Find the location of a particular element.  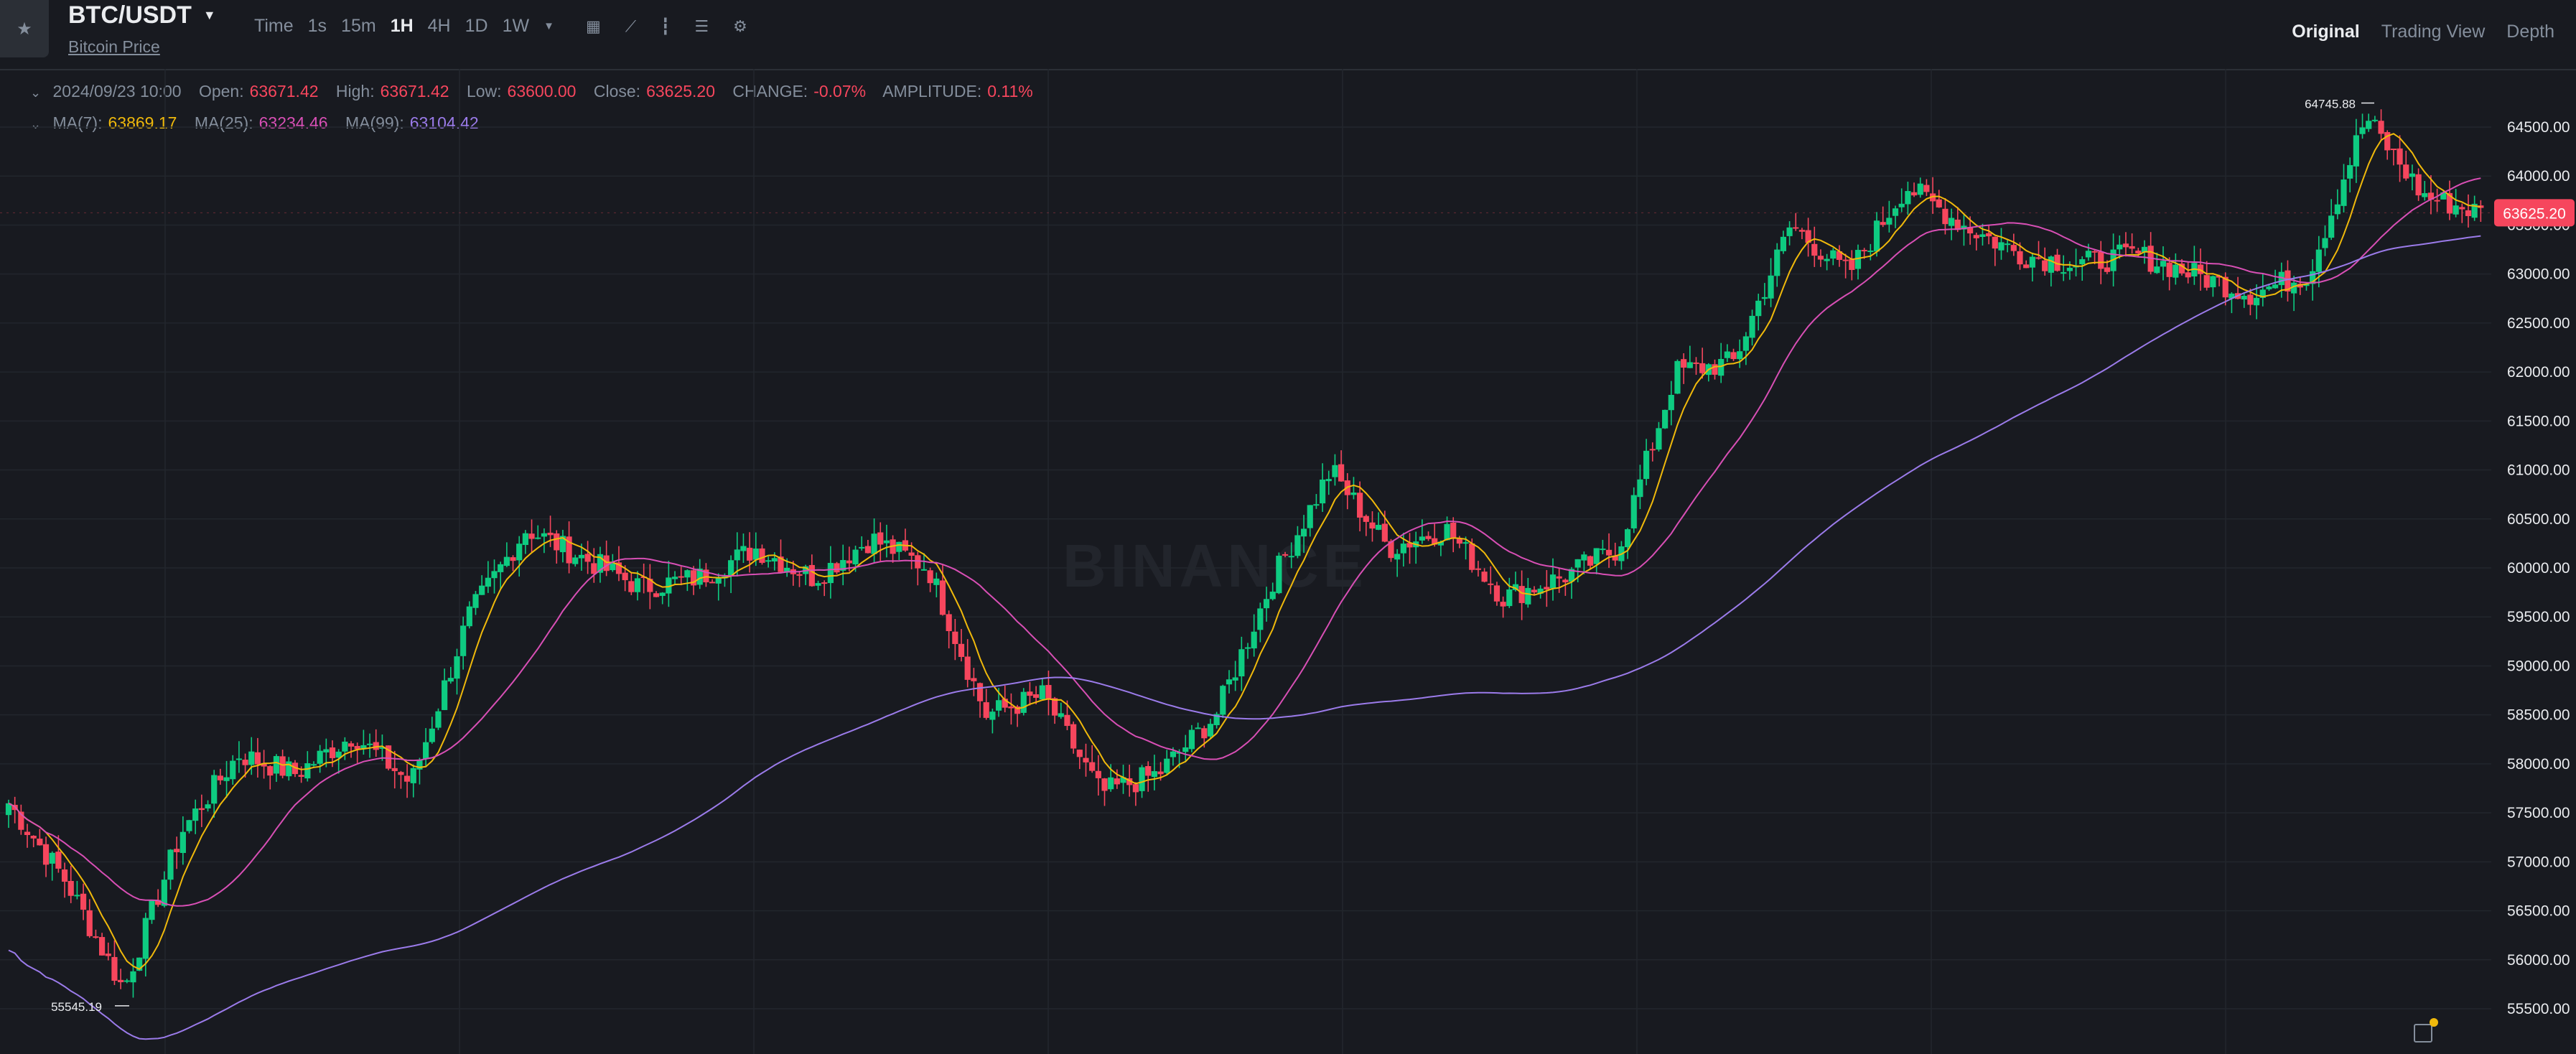

pair-name: BTC/USDT is located at coordinates (130, 15).